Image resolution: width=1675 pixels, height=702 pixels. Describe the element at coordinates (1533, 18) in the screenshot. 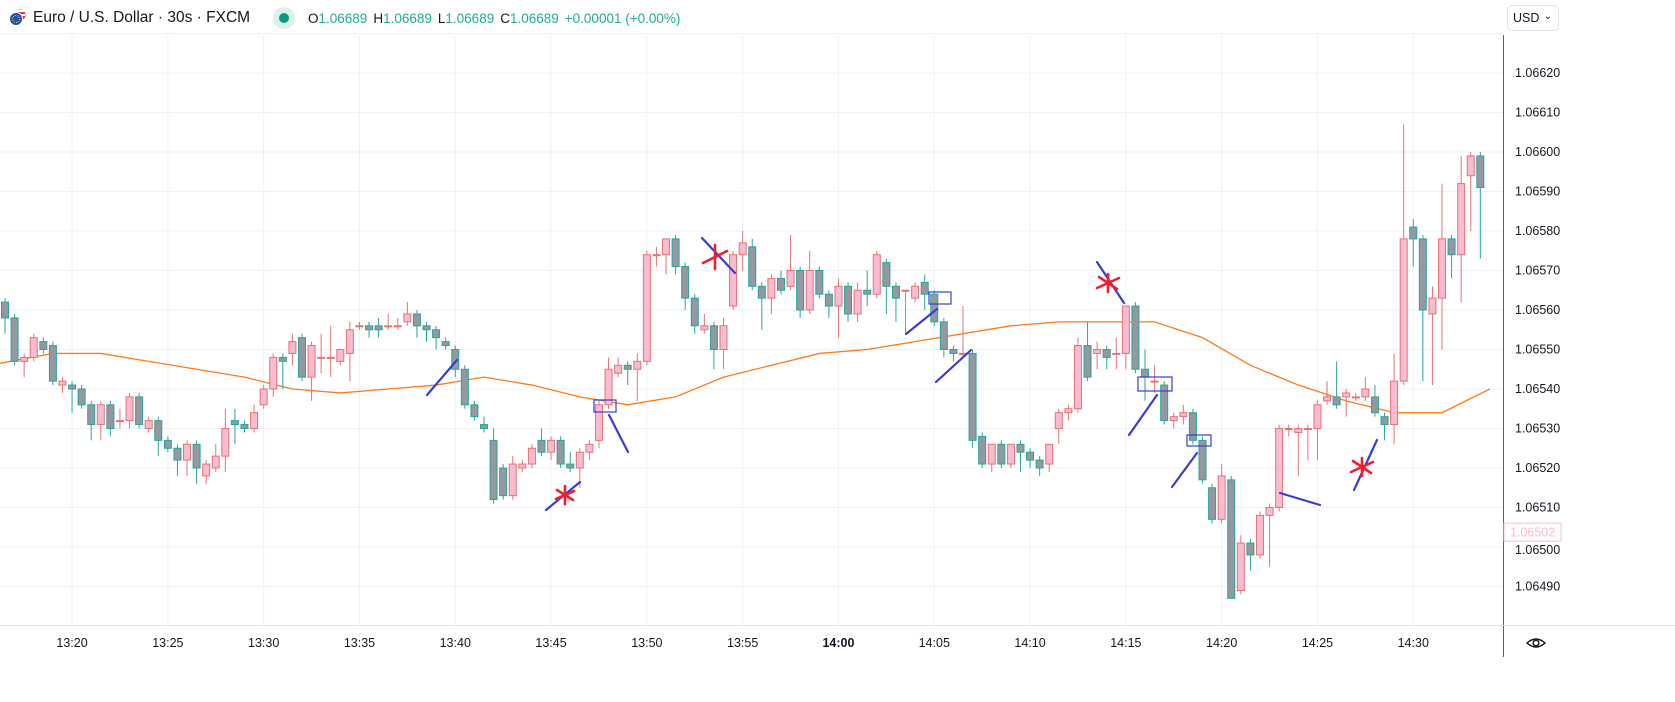

I see `currency-select: USD ⌄` at that location.